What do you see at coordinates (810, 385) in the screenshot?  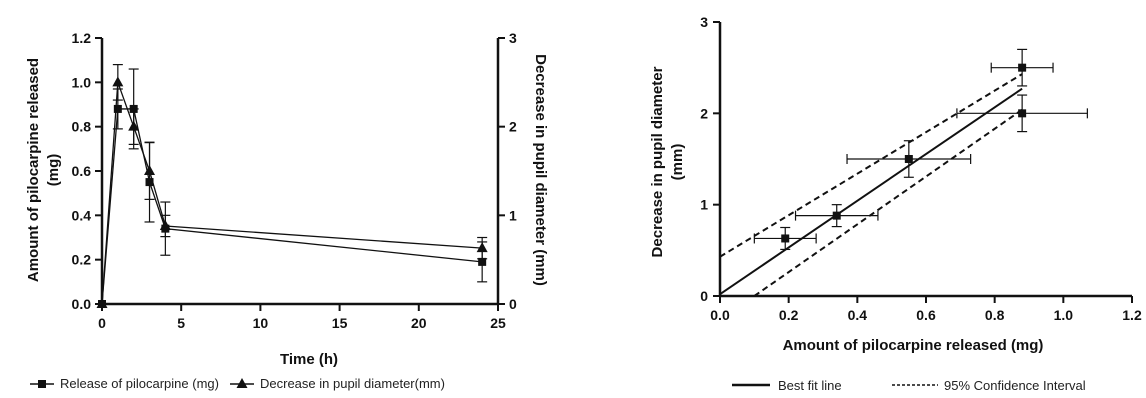 I see `best-fit-legend-label: Best fit line` at bounding box center [810, 385].